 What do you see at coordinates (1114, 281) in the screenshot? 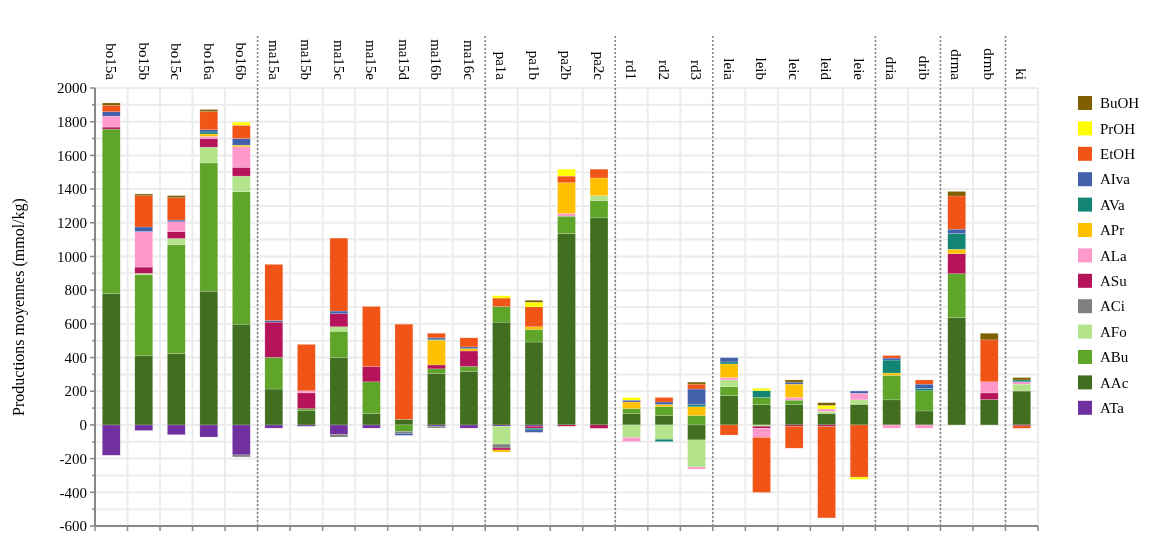
I see `legend-label: ASu` at bounding box center [1114, 281].